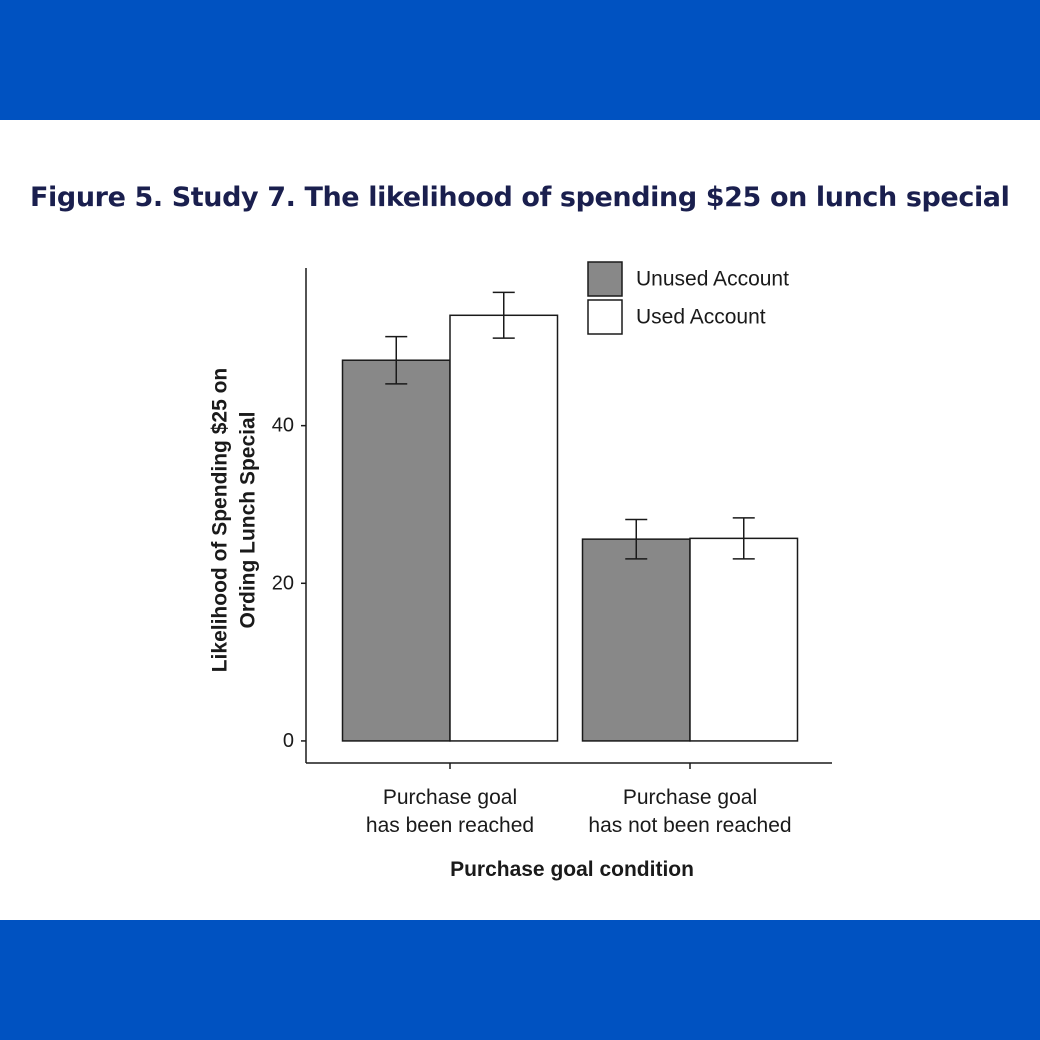 The height and width of the screenshot is (1040, 1040). Describe the element at coordinates (520, 980) in the screenshot. I see `bottom-banner` at that location.